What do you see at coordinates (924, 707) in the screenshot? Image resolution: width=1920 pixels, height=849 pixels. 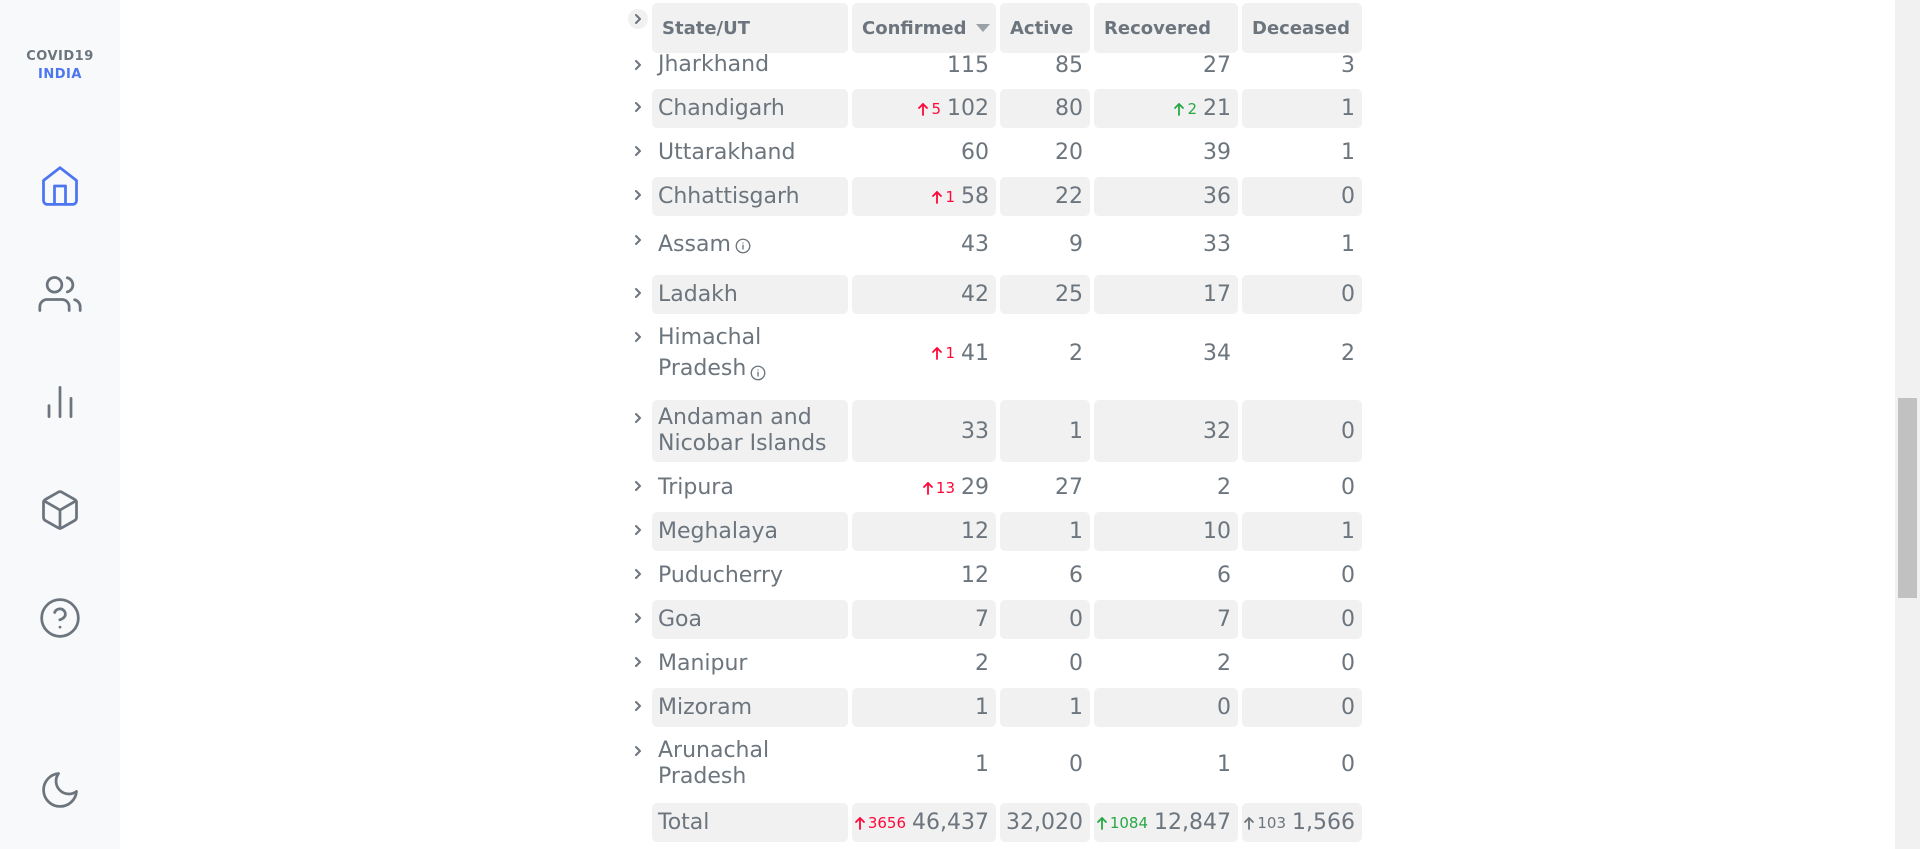 I see `confirmed-value: 1` at bounding box center [924, 707].